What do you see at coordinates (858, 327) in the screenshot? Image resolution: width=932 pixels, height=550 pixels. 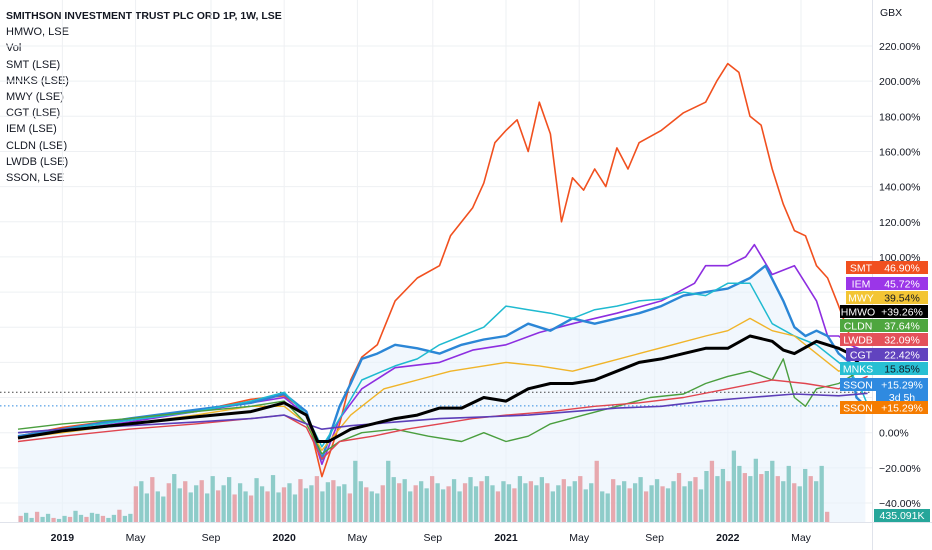 I see `price-tag-label: CLDN` at bounding box center [858, 327].